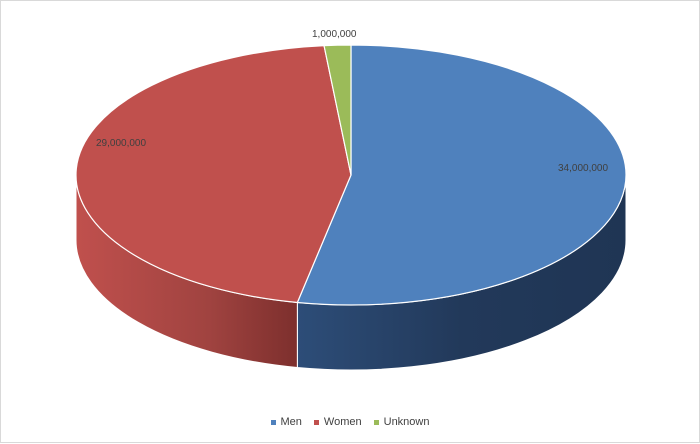  What do you see at coordinates (406, 422) in the screenshot?
I see `legend-label-unknown: Unknown` at bounding box center [406, 422].